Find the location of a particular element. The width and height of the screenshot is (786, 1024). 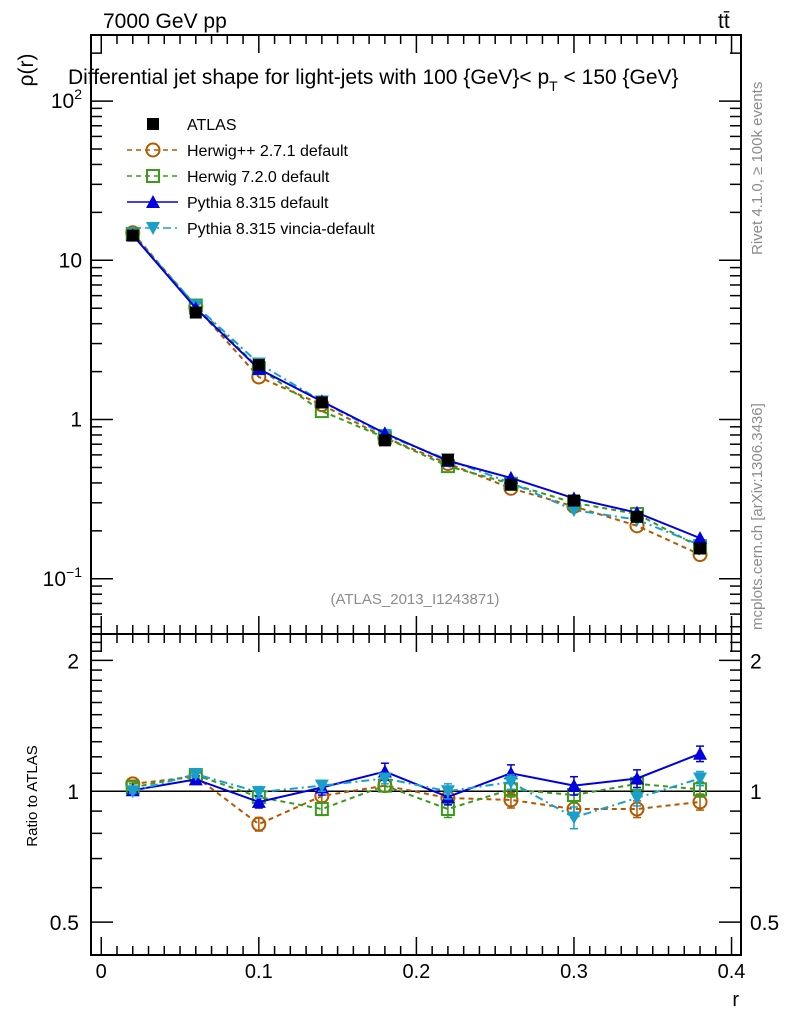

x-tick-label: 0 is located at coordinates (101, 972).